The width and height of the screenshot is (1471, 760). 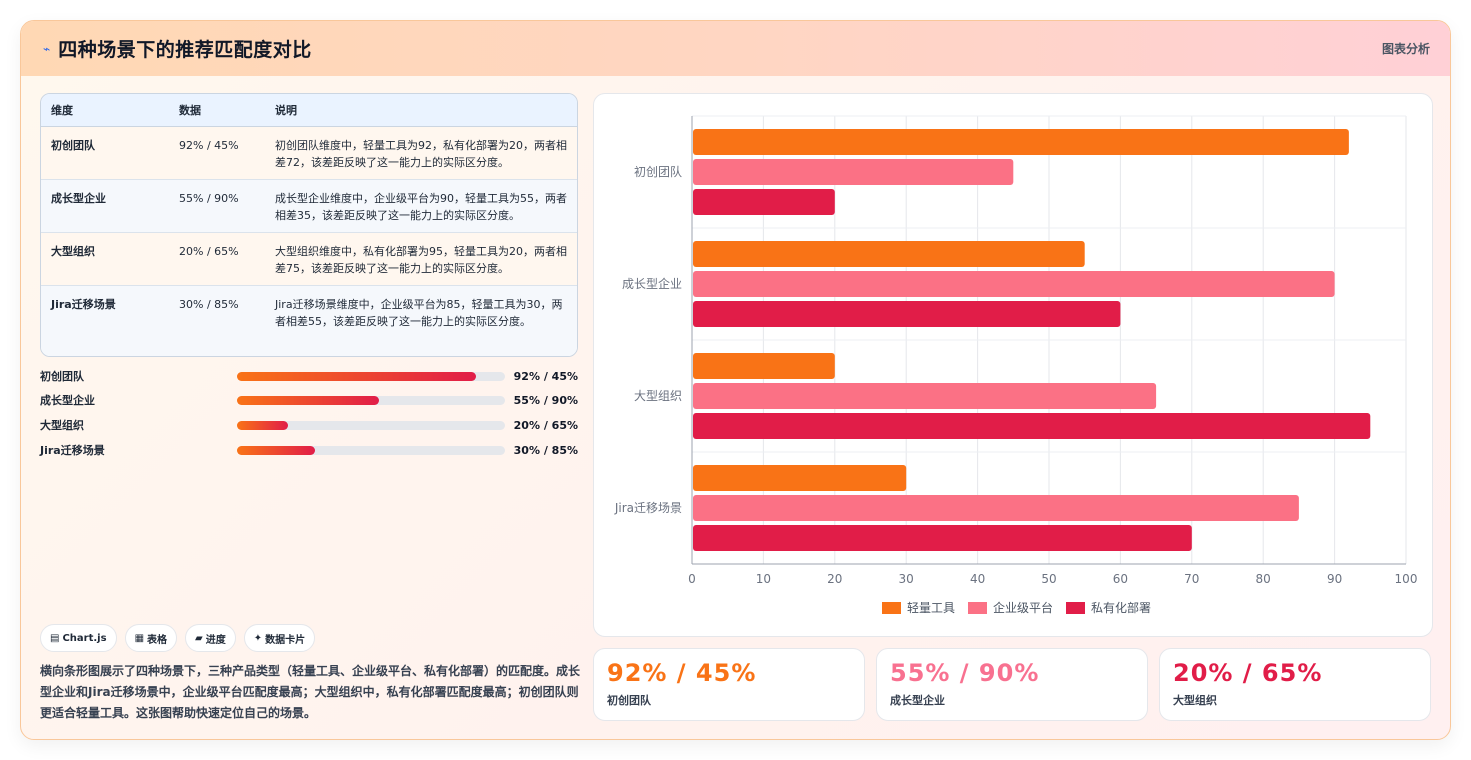 I want to click on progress-value: 30% / 85%, so click(x=545, y=450).